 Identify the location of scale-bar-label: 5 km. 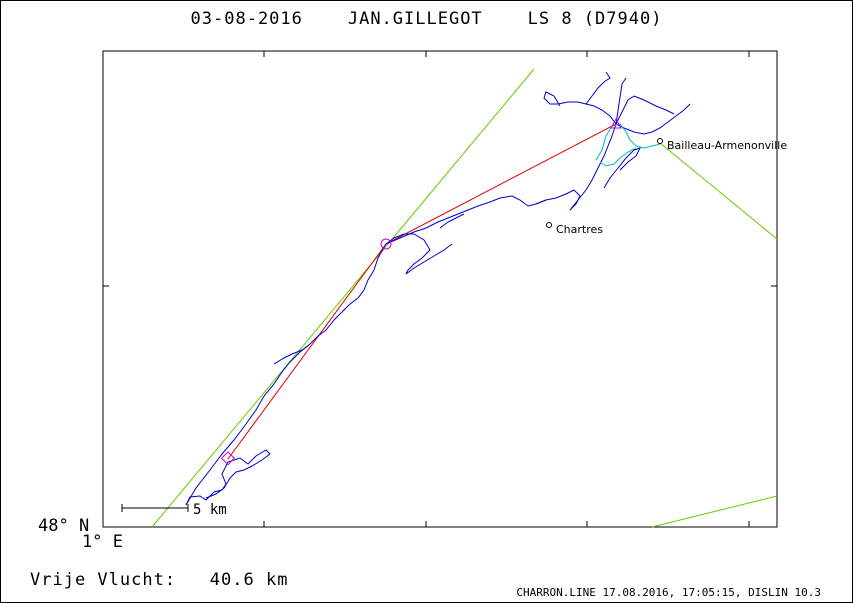
(210, 510).